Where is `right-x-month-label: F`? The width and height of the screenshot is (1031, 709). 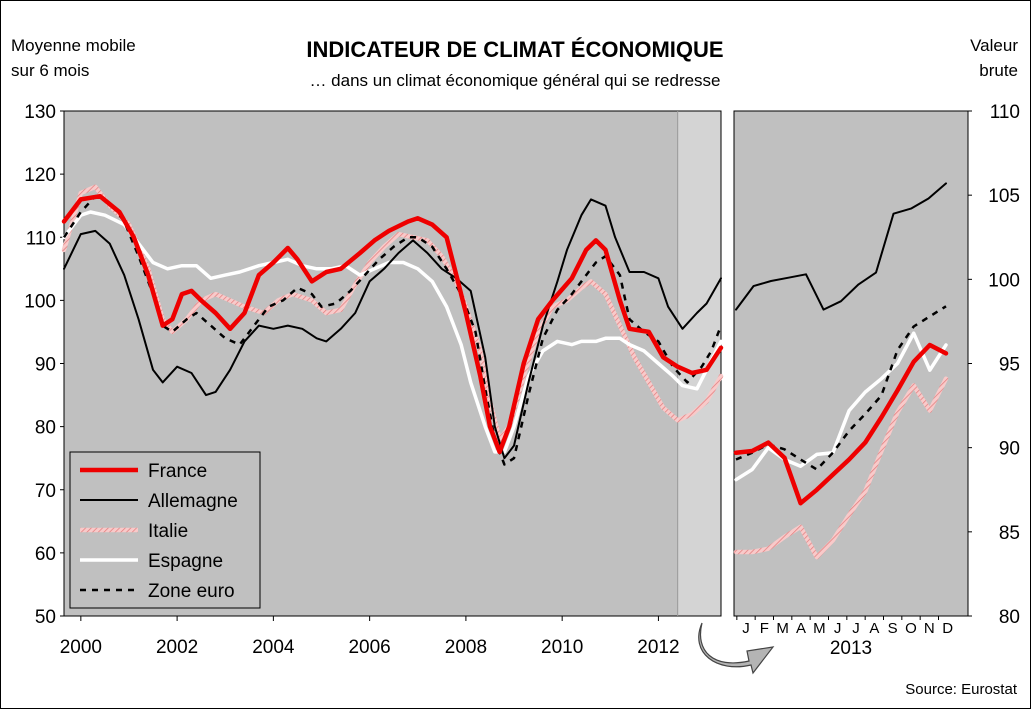 right-x-month-label: F is located at coordinates (764, 628).